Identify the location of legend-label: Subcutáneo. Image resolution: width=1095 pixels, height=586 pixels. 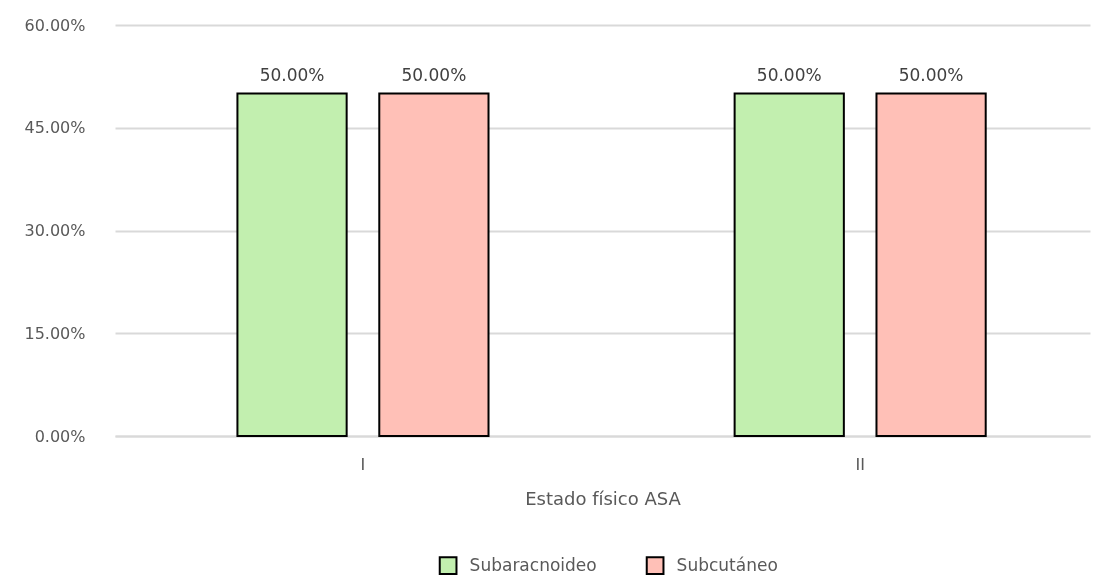
(727, 564).